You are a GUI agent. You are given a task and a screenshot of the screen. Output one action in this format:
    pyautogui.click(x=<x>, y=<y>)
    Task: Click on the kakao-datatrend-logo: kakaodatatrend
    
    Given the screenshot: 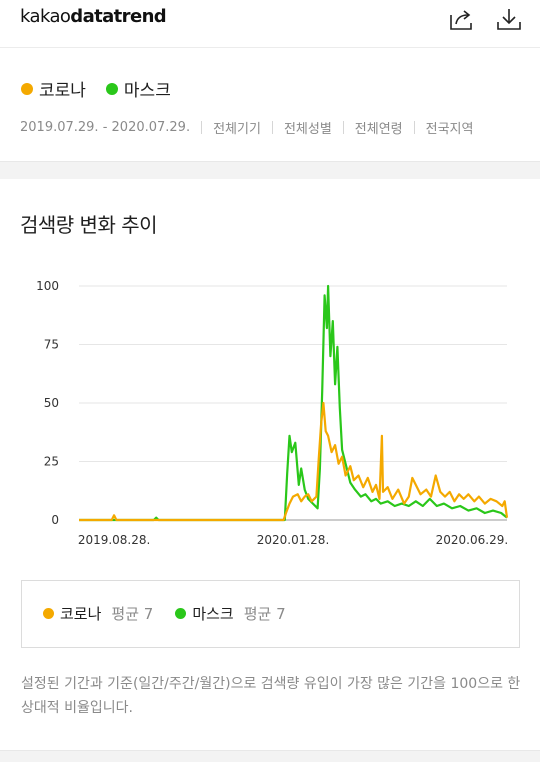 What is the action you would take?
    pyautogui.click(x=93, y=16)
    